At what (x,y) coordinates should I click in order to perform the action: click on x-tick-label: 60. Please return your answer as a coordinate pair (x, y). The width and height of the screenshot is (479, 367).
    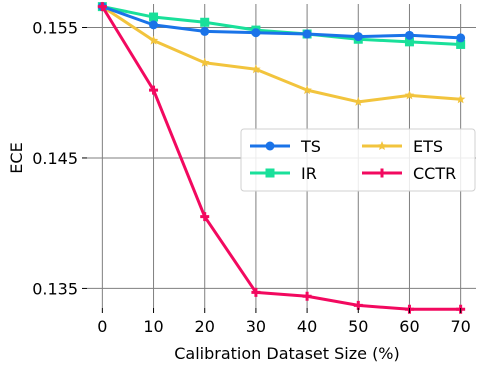
    Looking at the image, I should click on (409, 326).